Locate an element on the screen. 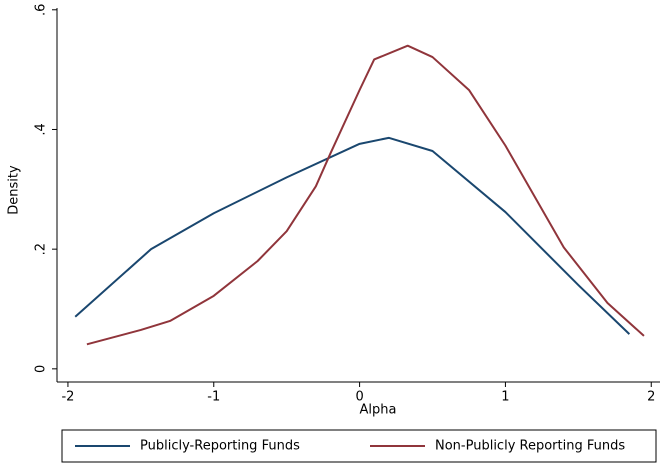 This screenshot has width=660, height=464. y-tick-label: .6 is located at coordinates (41, 10).